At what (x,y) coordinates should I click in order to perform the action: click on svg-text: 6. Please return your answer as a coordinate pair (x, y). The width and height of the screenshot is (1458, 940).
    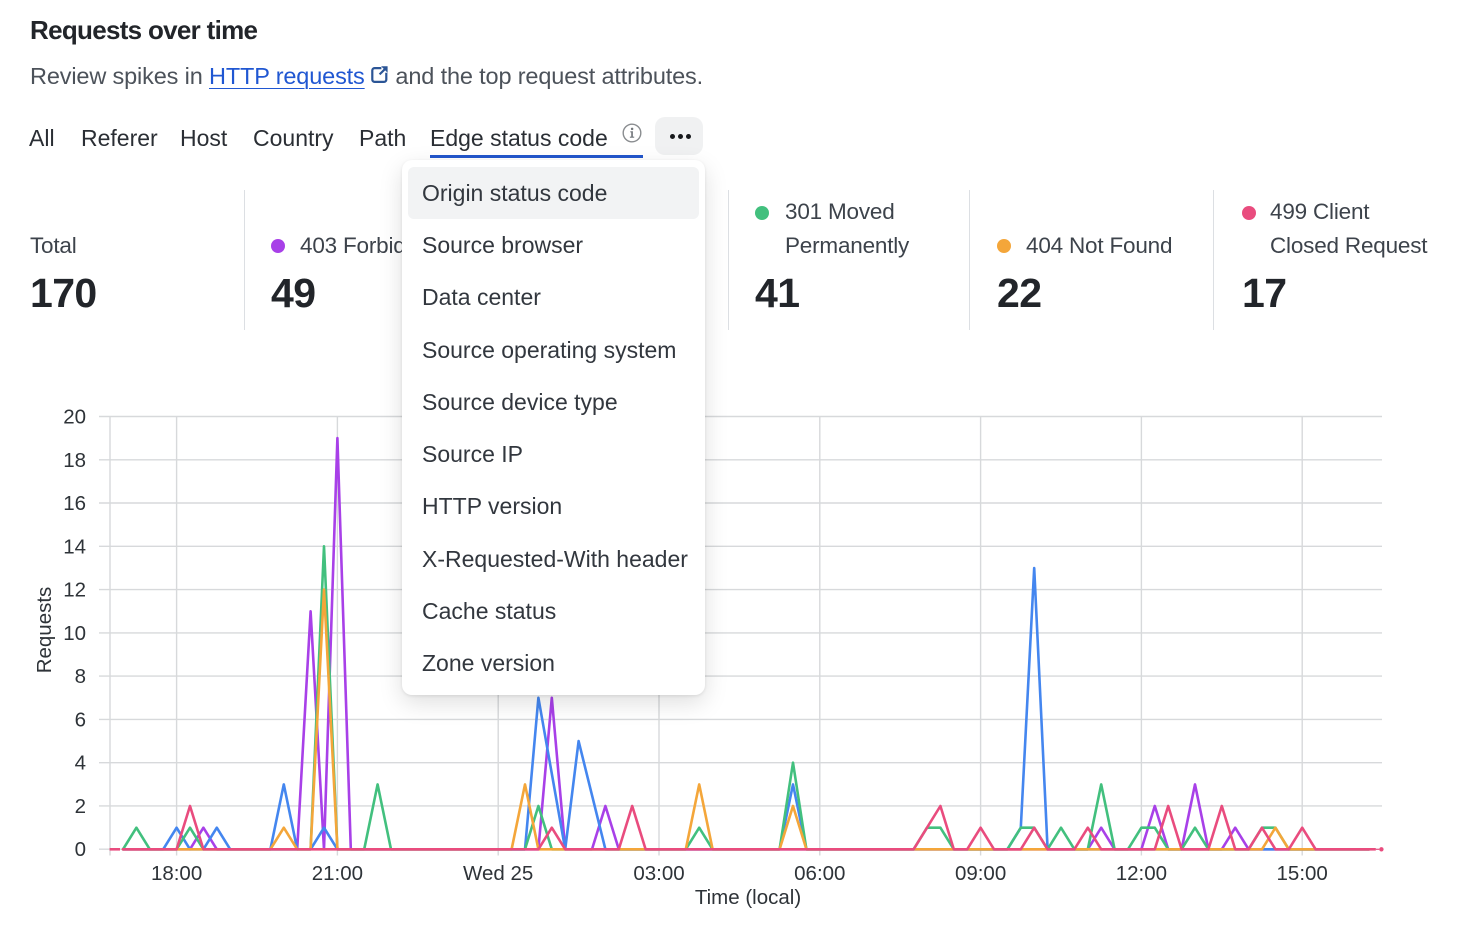
    Looking at the image, I should click on (80, 719).